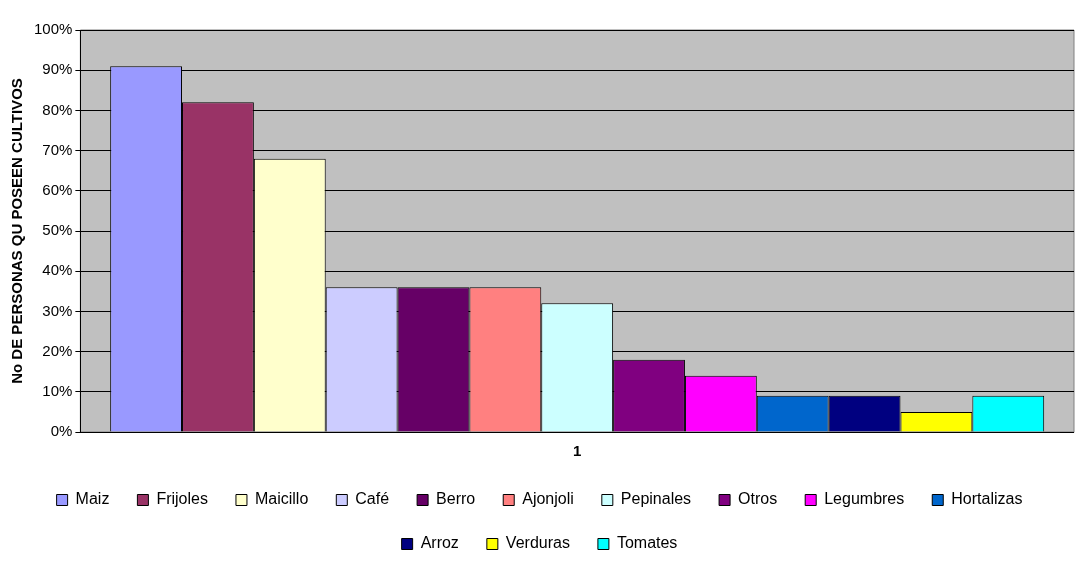  I want to click on legend-label: Otros, so click(758, 499).